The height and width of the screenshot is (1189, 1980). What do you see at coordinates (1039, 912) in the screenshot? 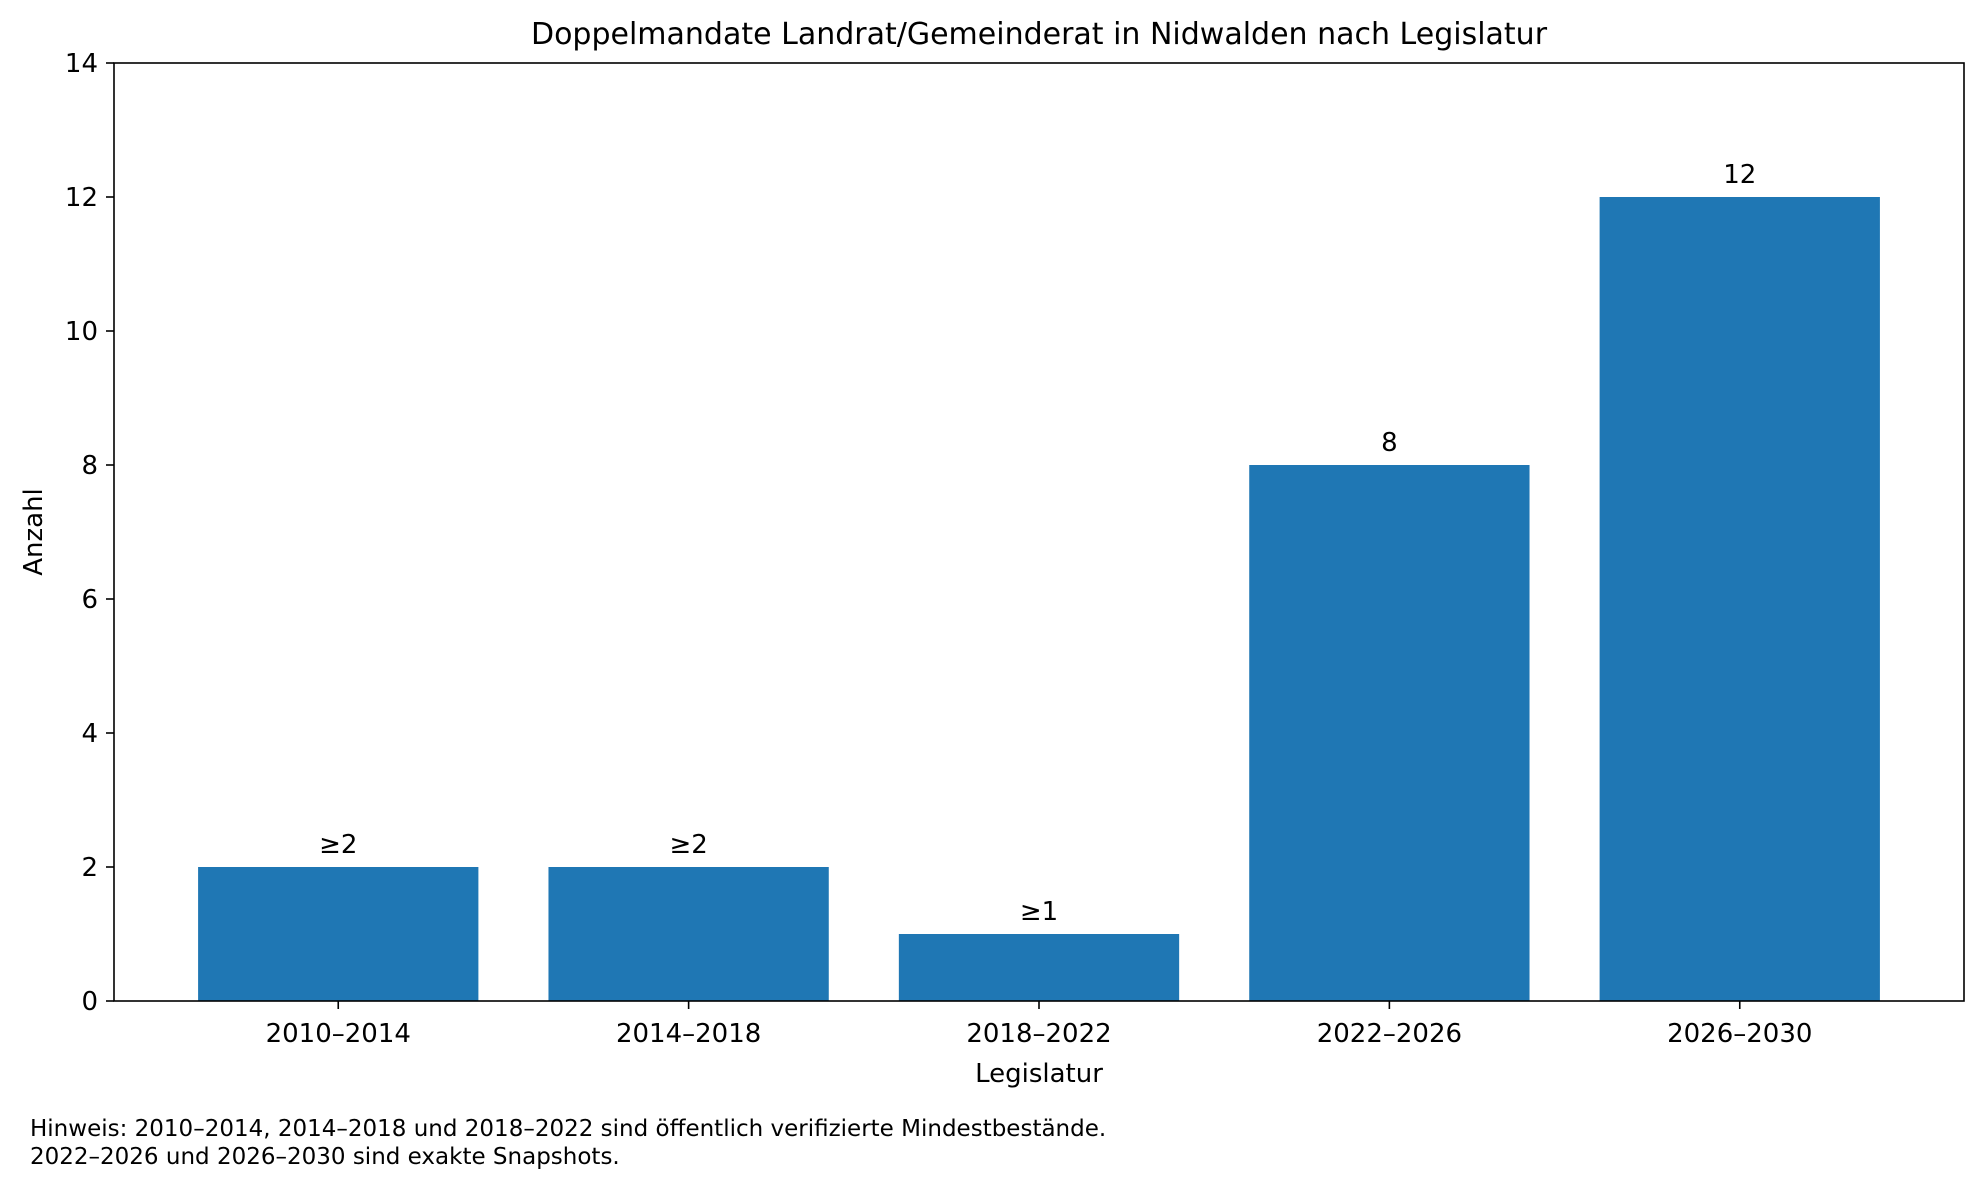
I see `bar-value-label: ≥1` at bounding box center [1039, 912].